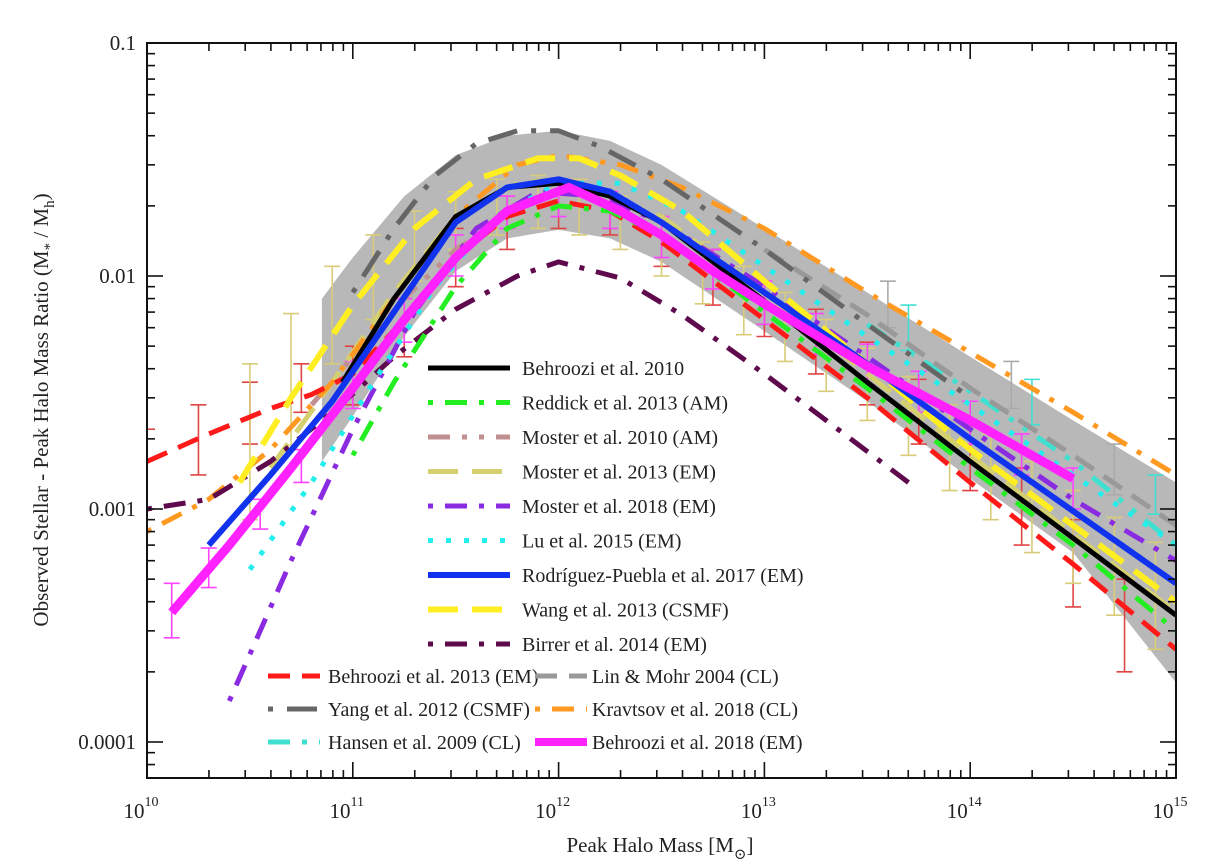 This screenshot has height=868, width=1224. I want to click on x-tick-label: 1014, so click(964, 809).